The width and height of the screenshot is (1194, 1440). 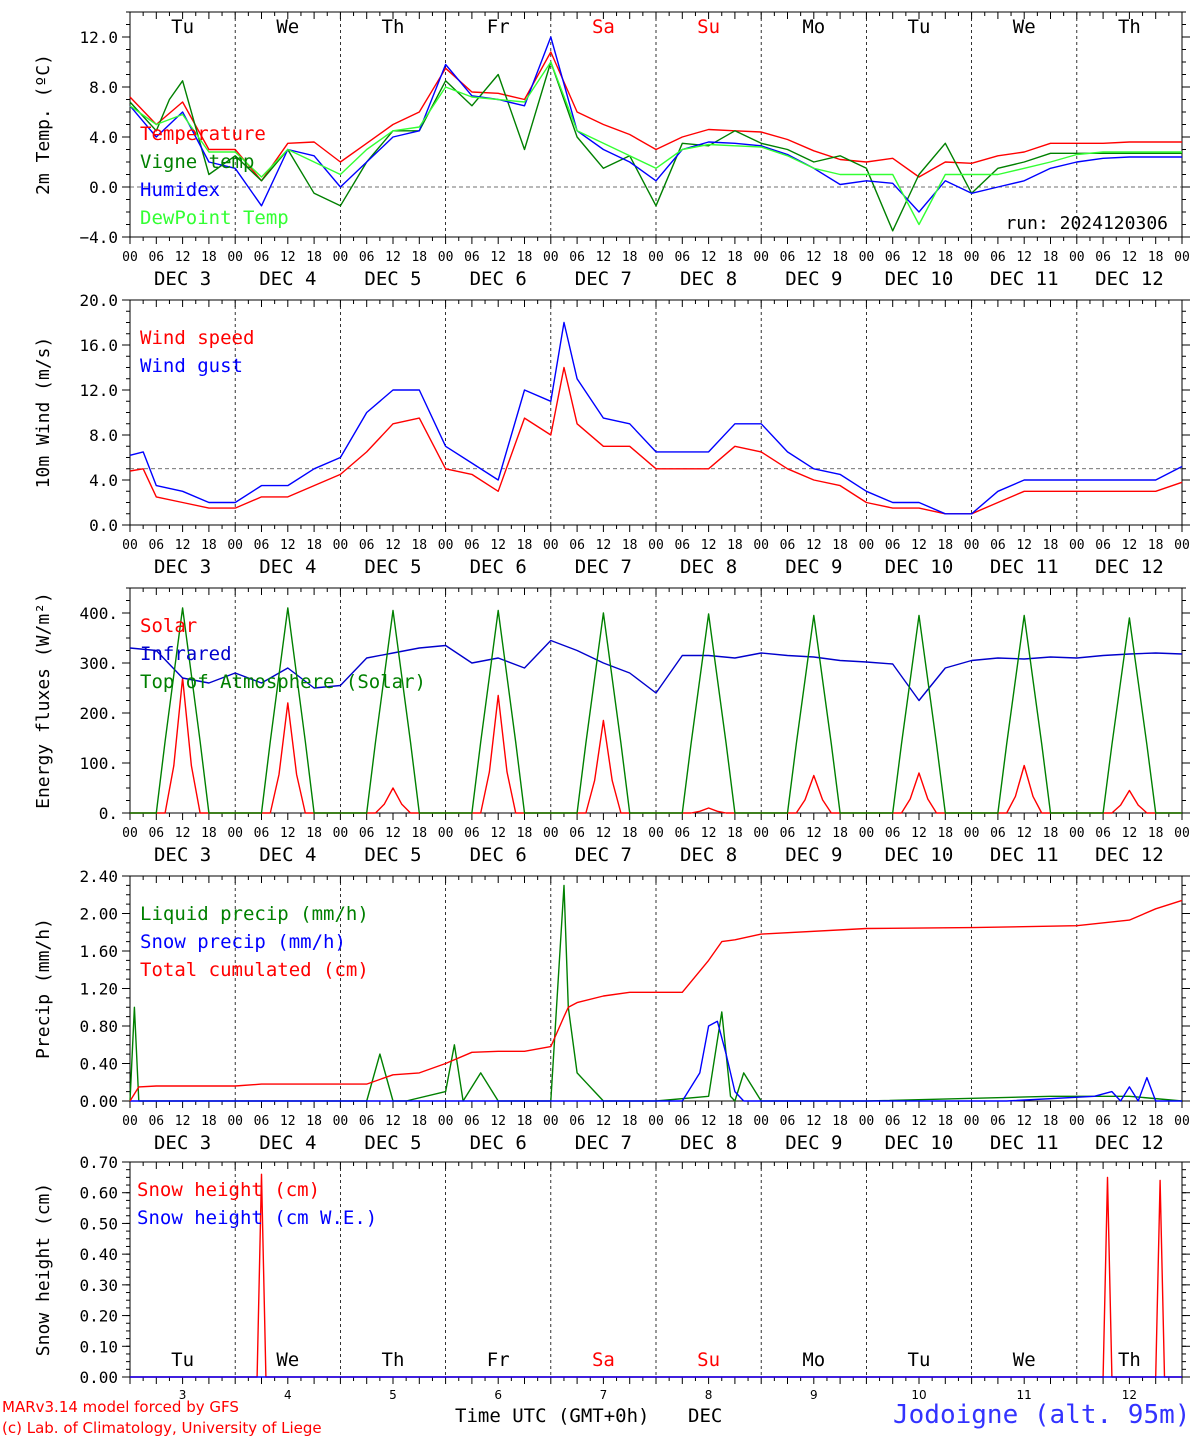 What do you see at coordinates (655, 143) in the screenshot?
I see `series-line-dewpoint-temp` at bounding box center [655, 143].